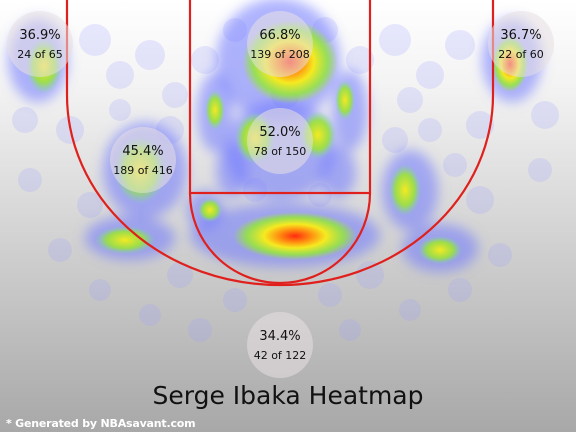  I want to click on zone-above-break-three: 34.4% 42 of 122, so click(280, 345).